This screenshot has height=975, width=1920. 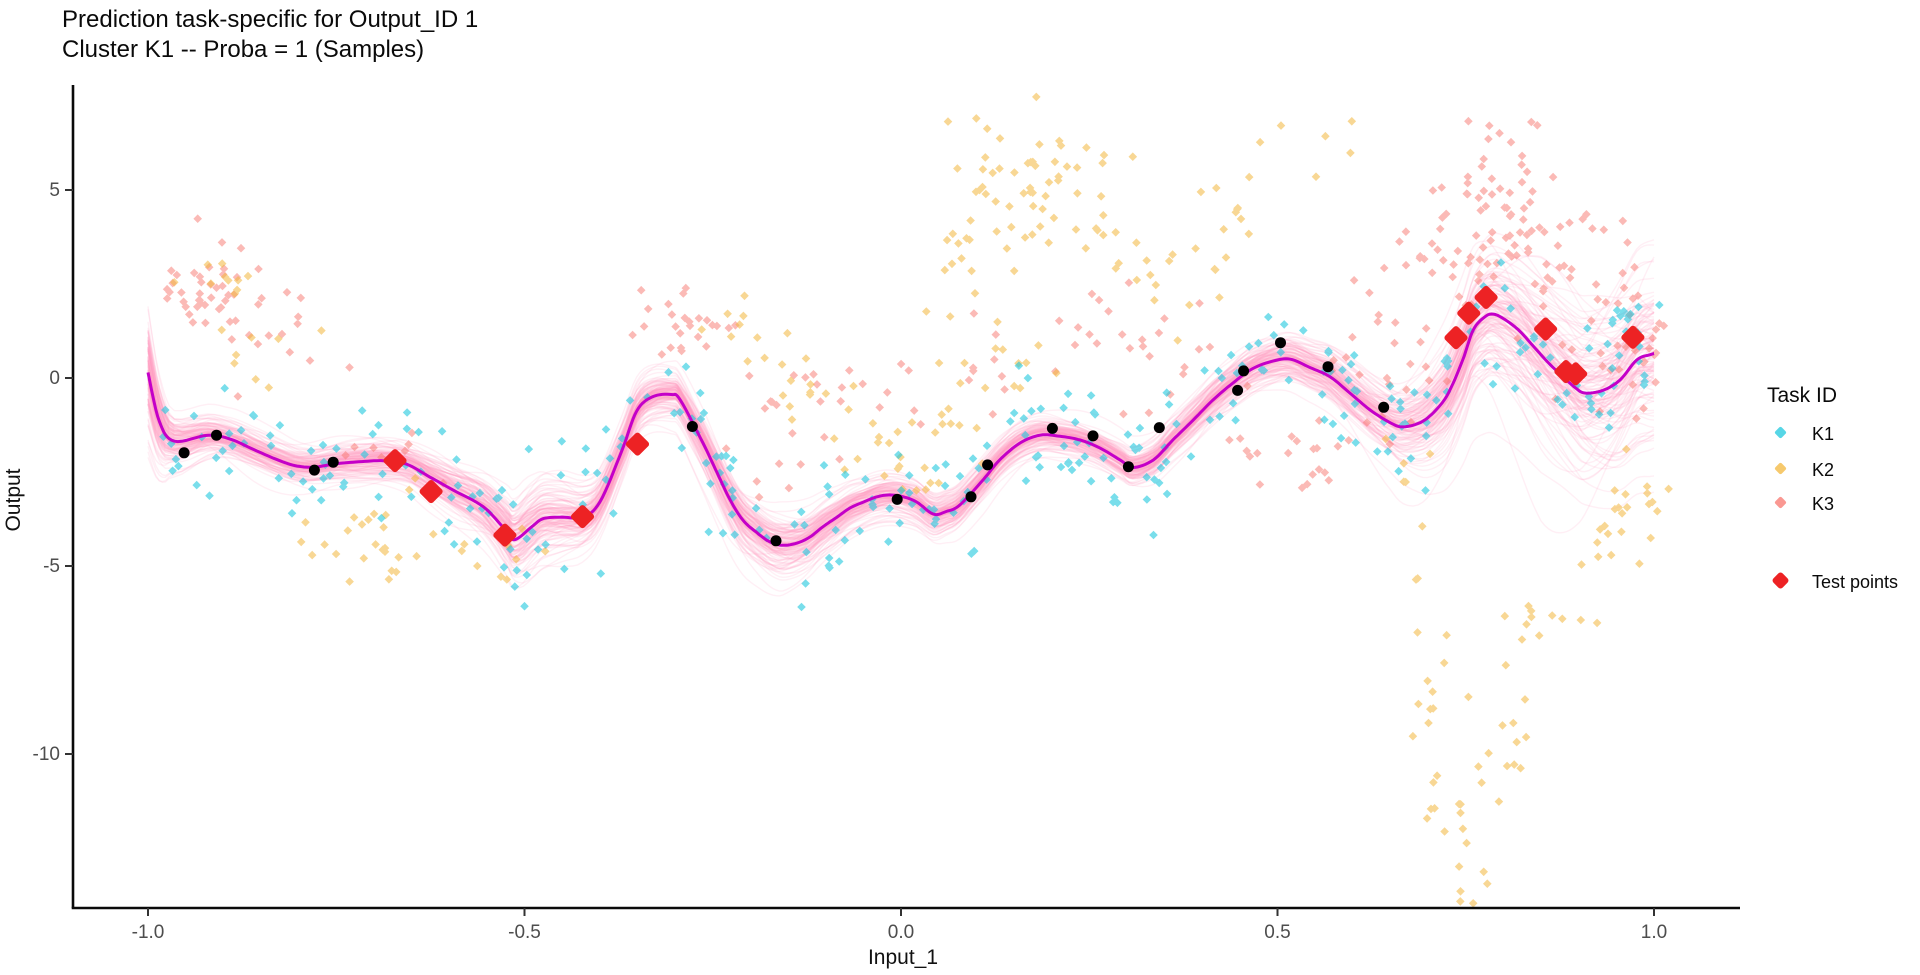 I want to click on y-tick-label: -5, so click(x=51, y=566).